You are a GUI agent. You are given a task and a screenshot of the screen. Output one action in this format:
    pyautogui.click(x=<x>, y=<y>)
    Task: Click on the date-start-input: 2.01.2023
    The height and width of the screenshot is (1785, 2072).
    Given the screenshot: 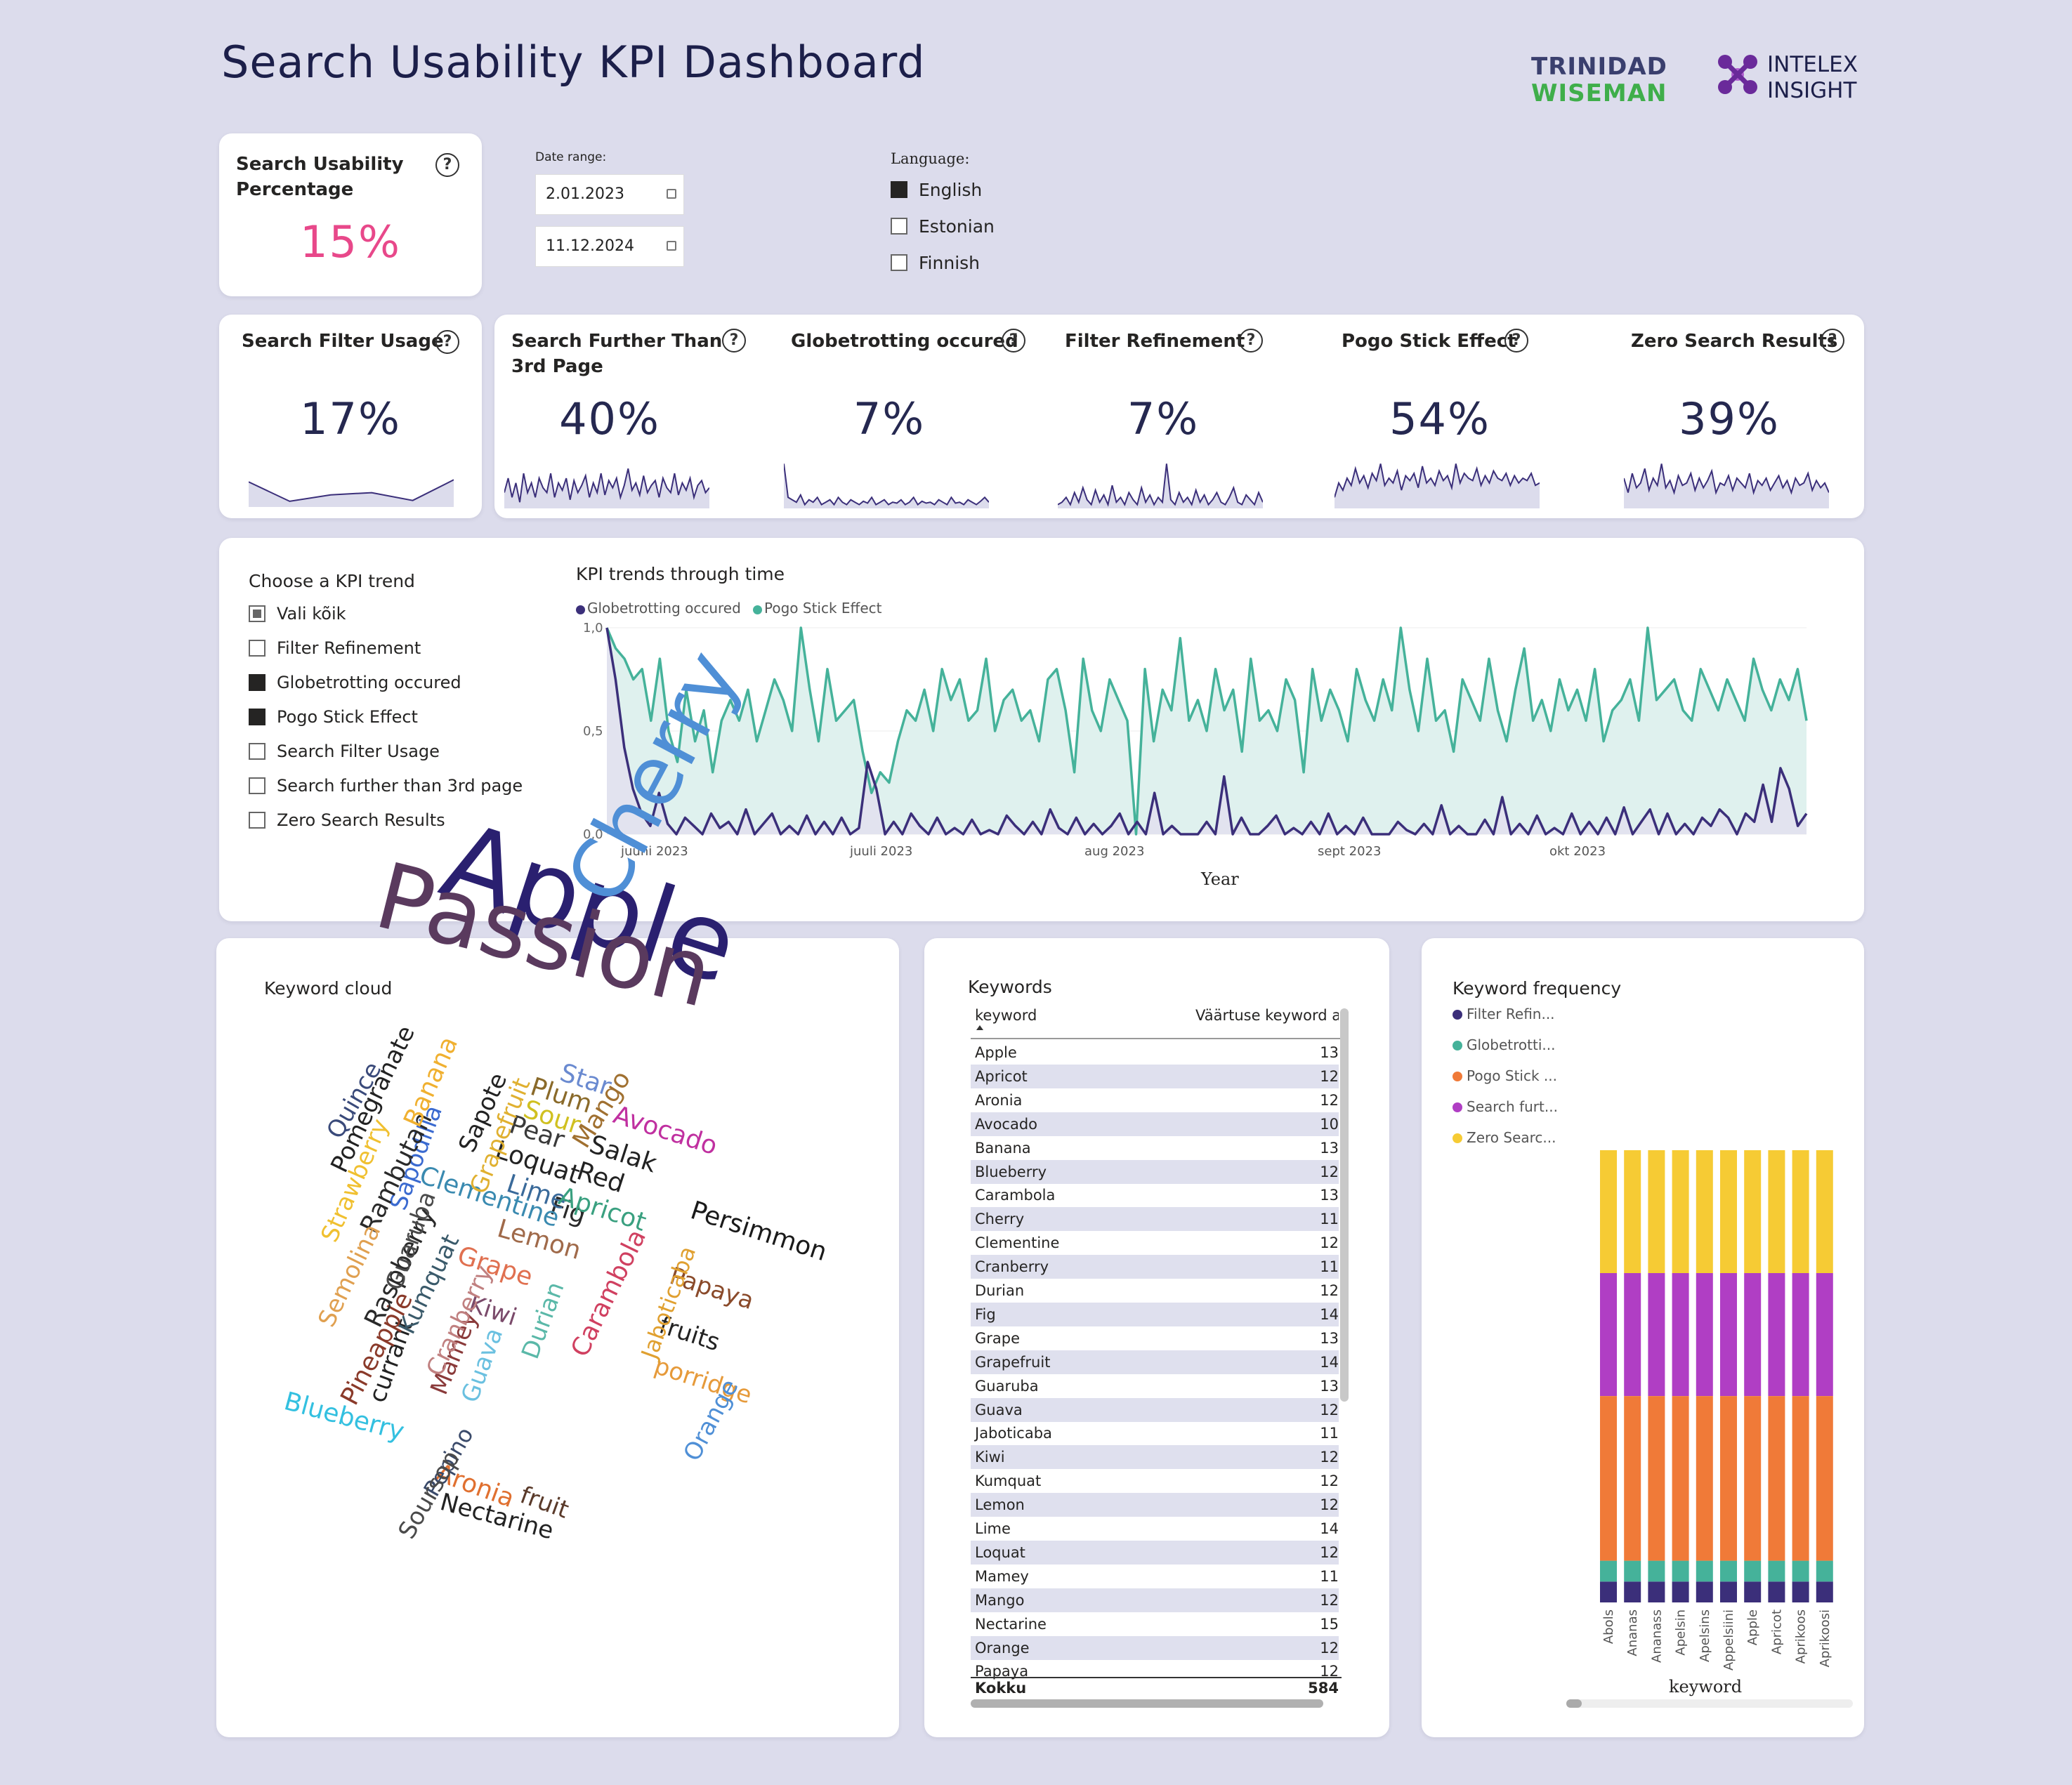 What is the action you would take?
    pyautogui.click(x=609, y=194)
    